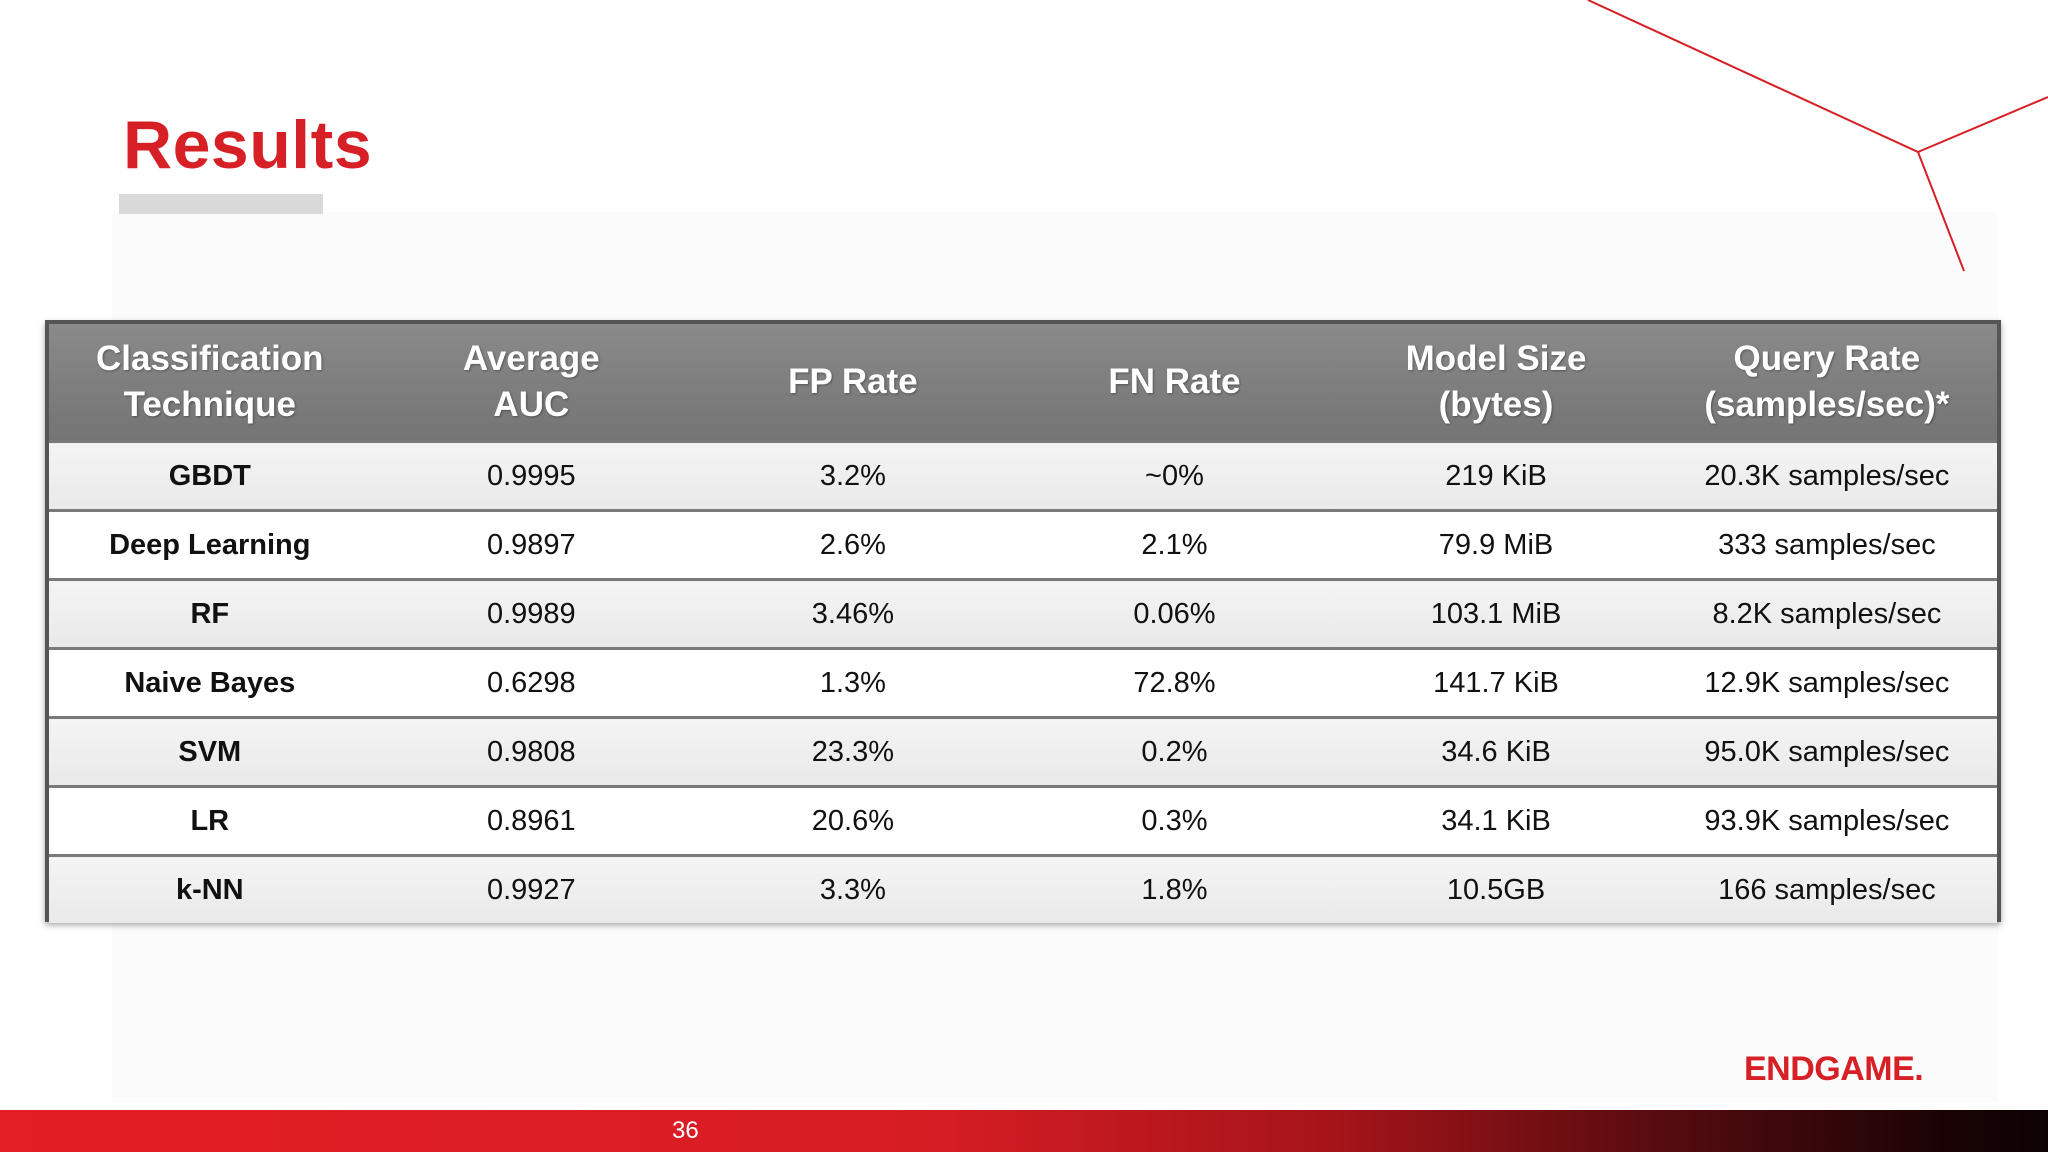  What do you see at coordinates (1826, 475) in the screenshot?
I see `cell-query-rate: 20.3K samples/sec` at bounding box center [1826, 475].